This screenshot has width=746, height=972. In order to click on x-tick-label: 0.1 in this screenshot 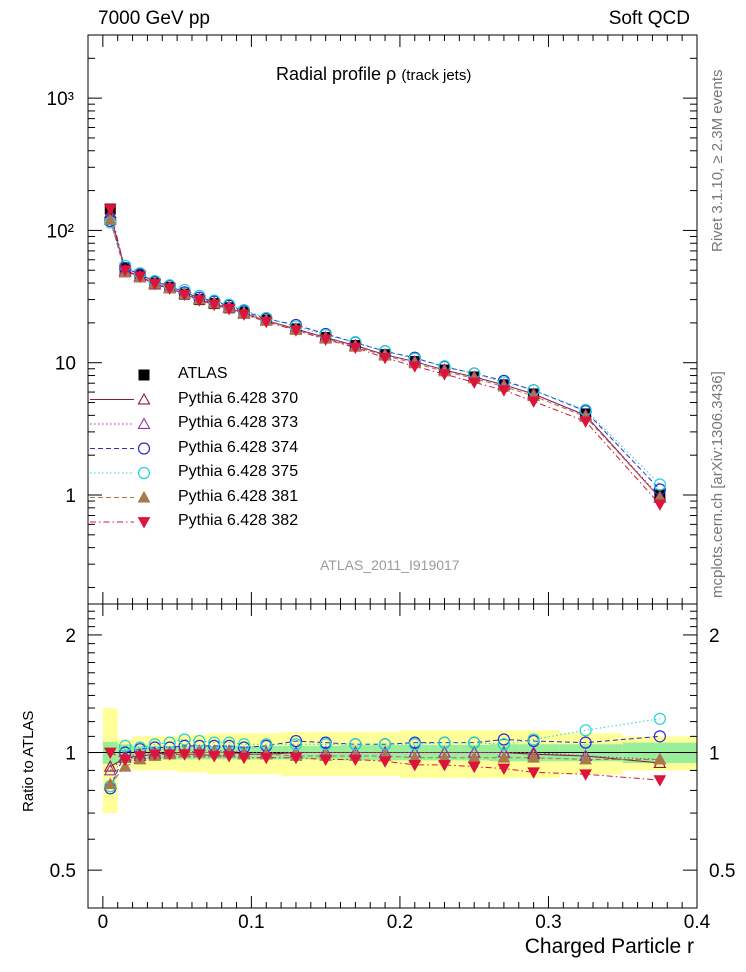, I will do `click(251, 922)`.